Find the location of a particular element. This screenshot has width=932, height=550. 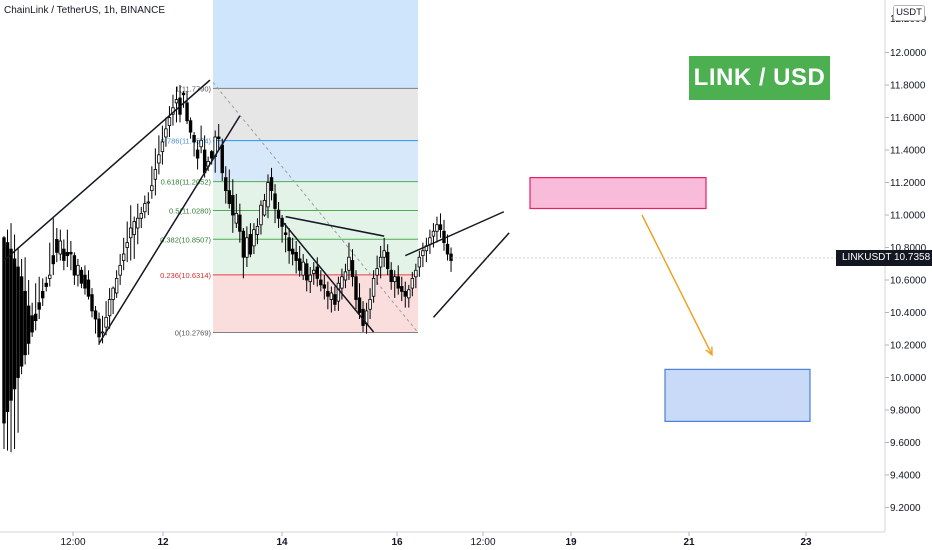

trendline is located at coordinates (329, 277).